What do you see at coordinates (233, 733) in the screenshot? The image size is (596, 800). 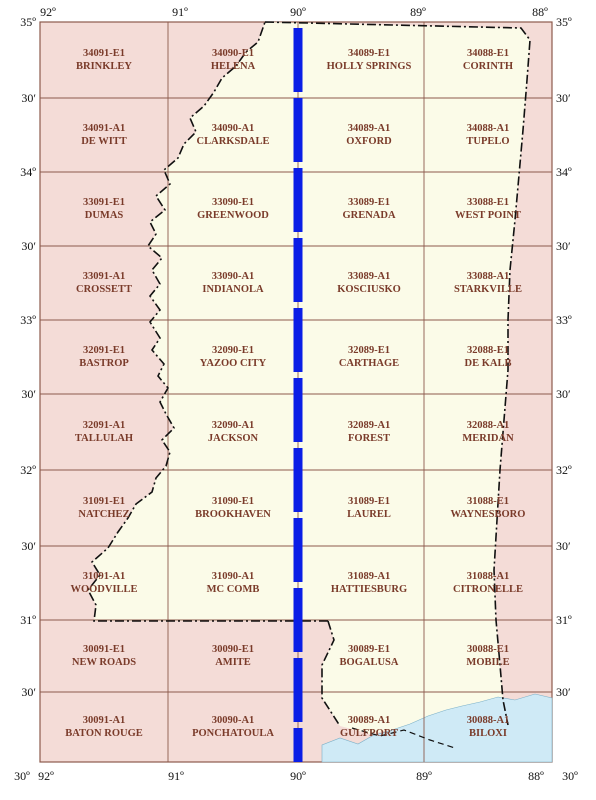 I see `quadrangle-name: PONCHATOULA` at bounding box center [233, 733].